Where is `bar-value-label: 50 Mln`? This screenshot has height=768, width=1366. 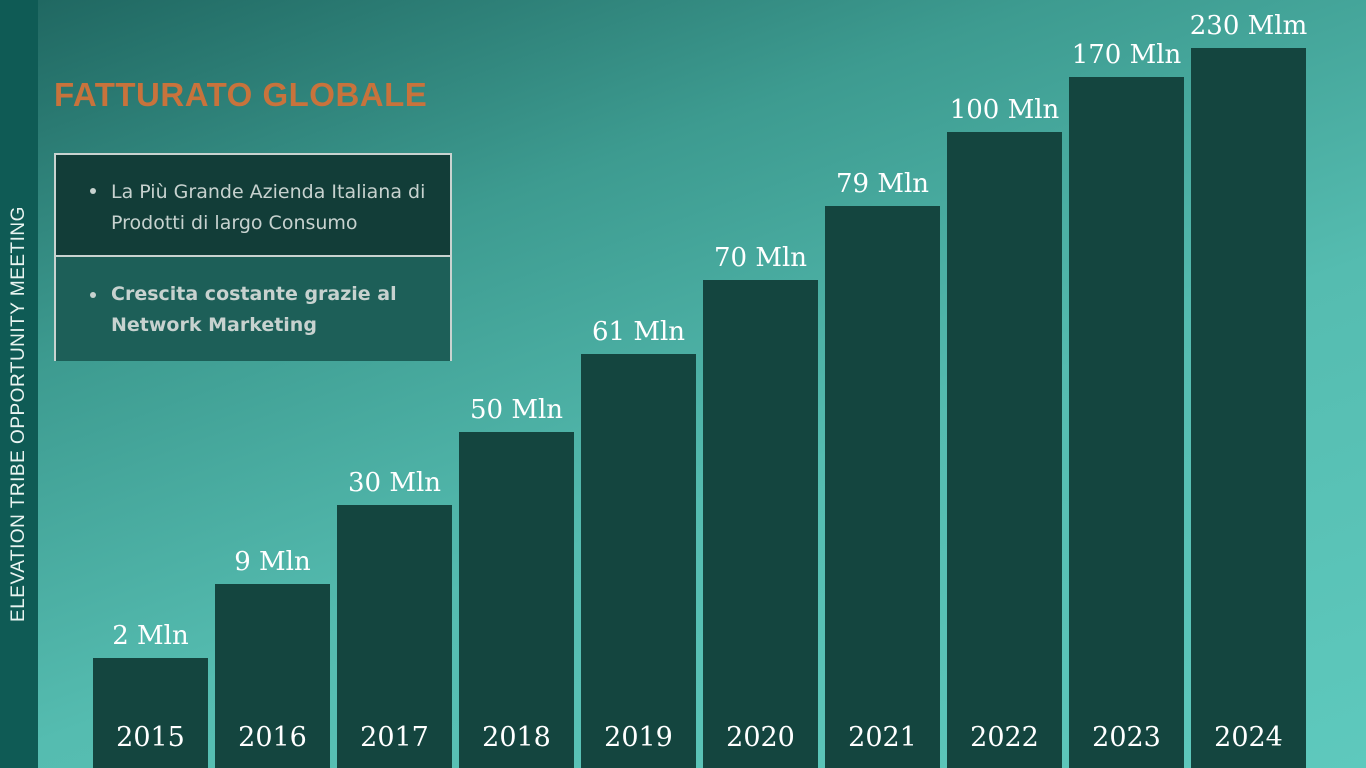
bar-value-label: 50 Mln is located at coordinates (516, 410).